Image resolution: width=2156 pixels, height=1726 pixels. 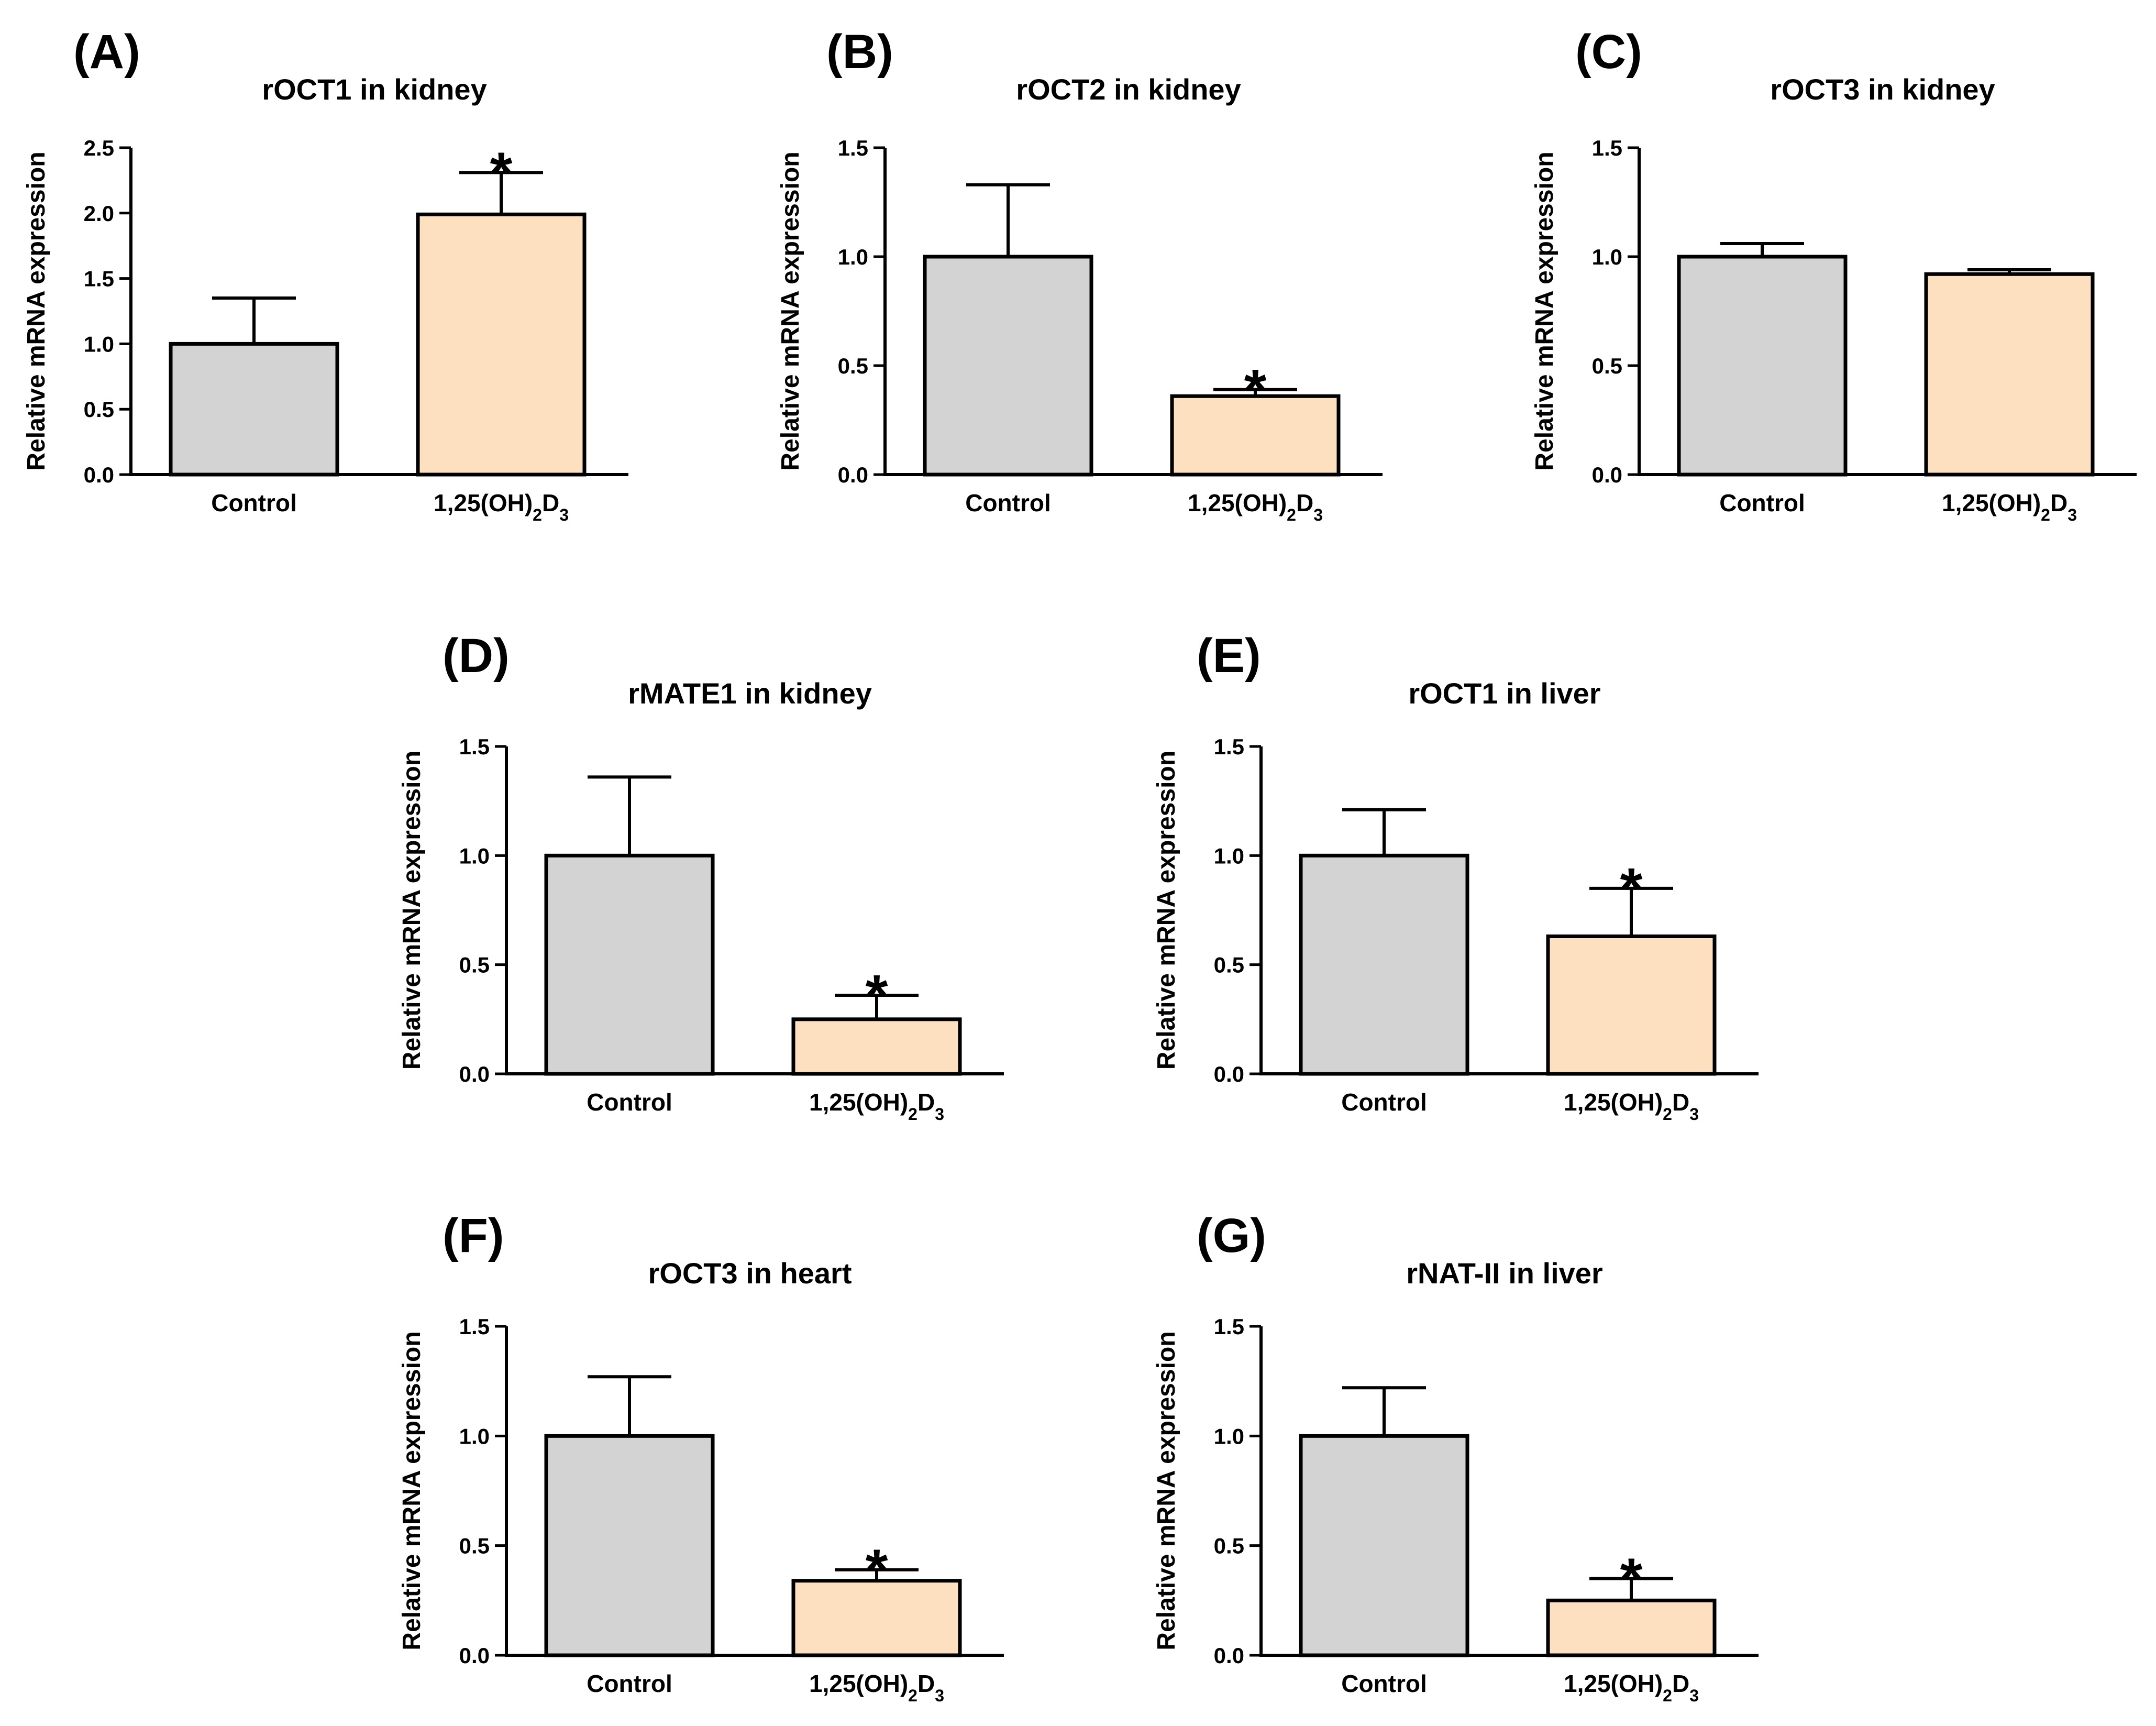 I want to click on chart-title: rMATE1 in kidney, so click(x=750, y=693).